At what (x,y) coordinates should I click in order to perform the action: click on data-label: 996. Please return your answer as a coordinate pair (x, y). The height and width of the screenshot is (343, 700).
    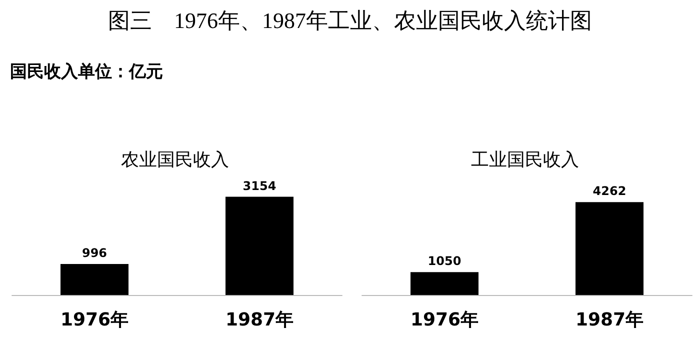
    Looking at the image, I should click on (95, 253).